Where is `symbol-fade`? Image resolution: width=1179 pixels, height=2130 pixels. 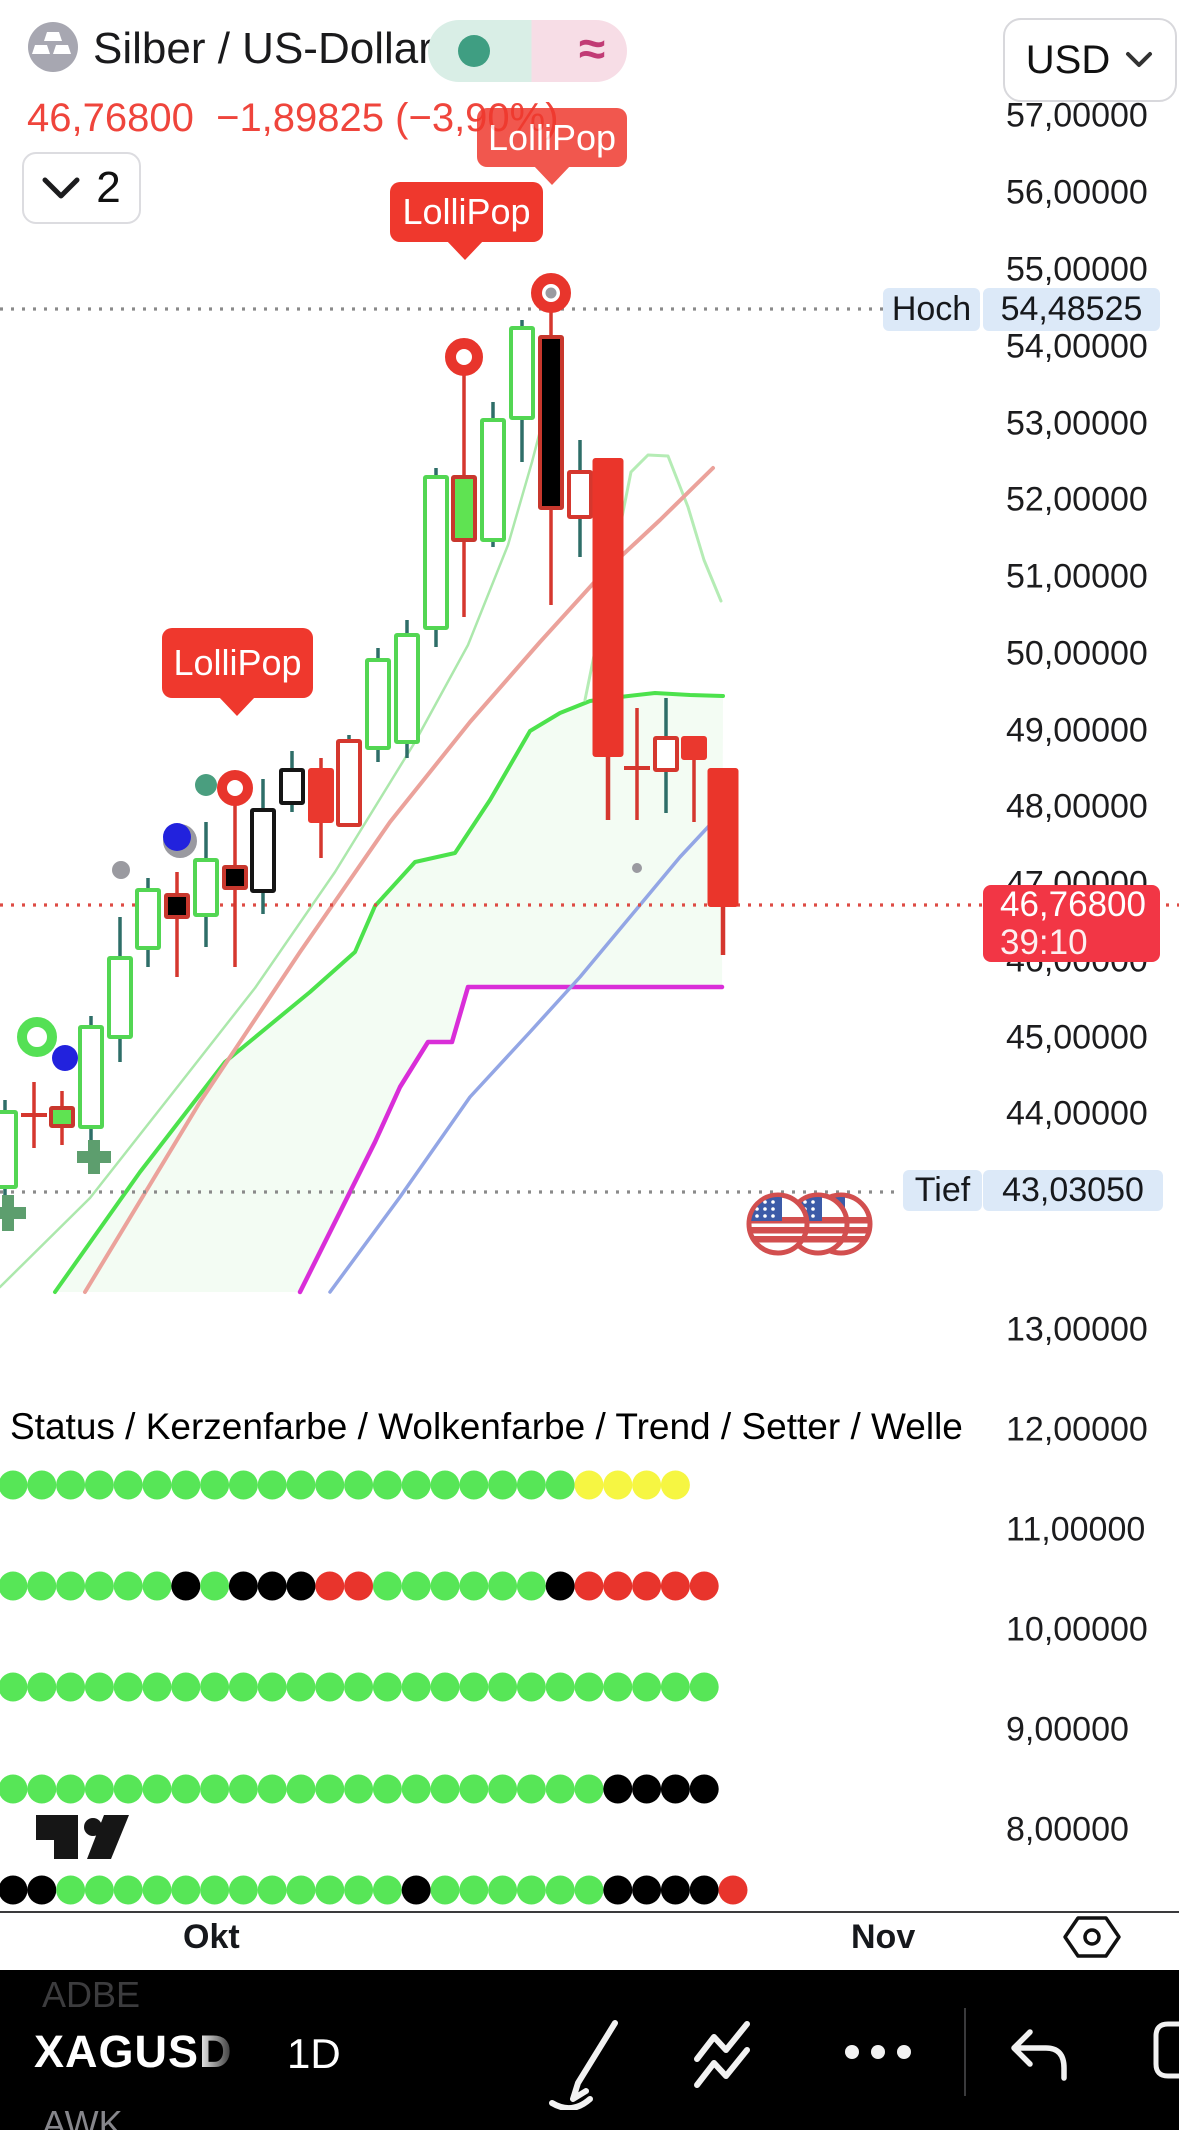 symbol-fade is located at coordinates (223, 2050).